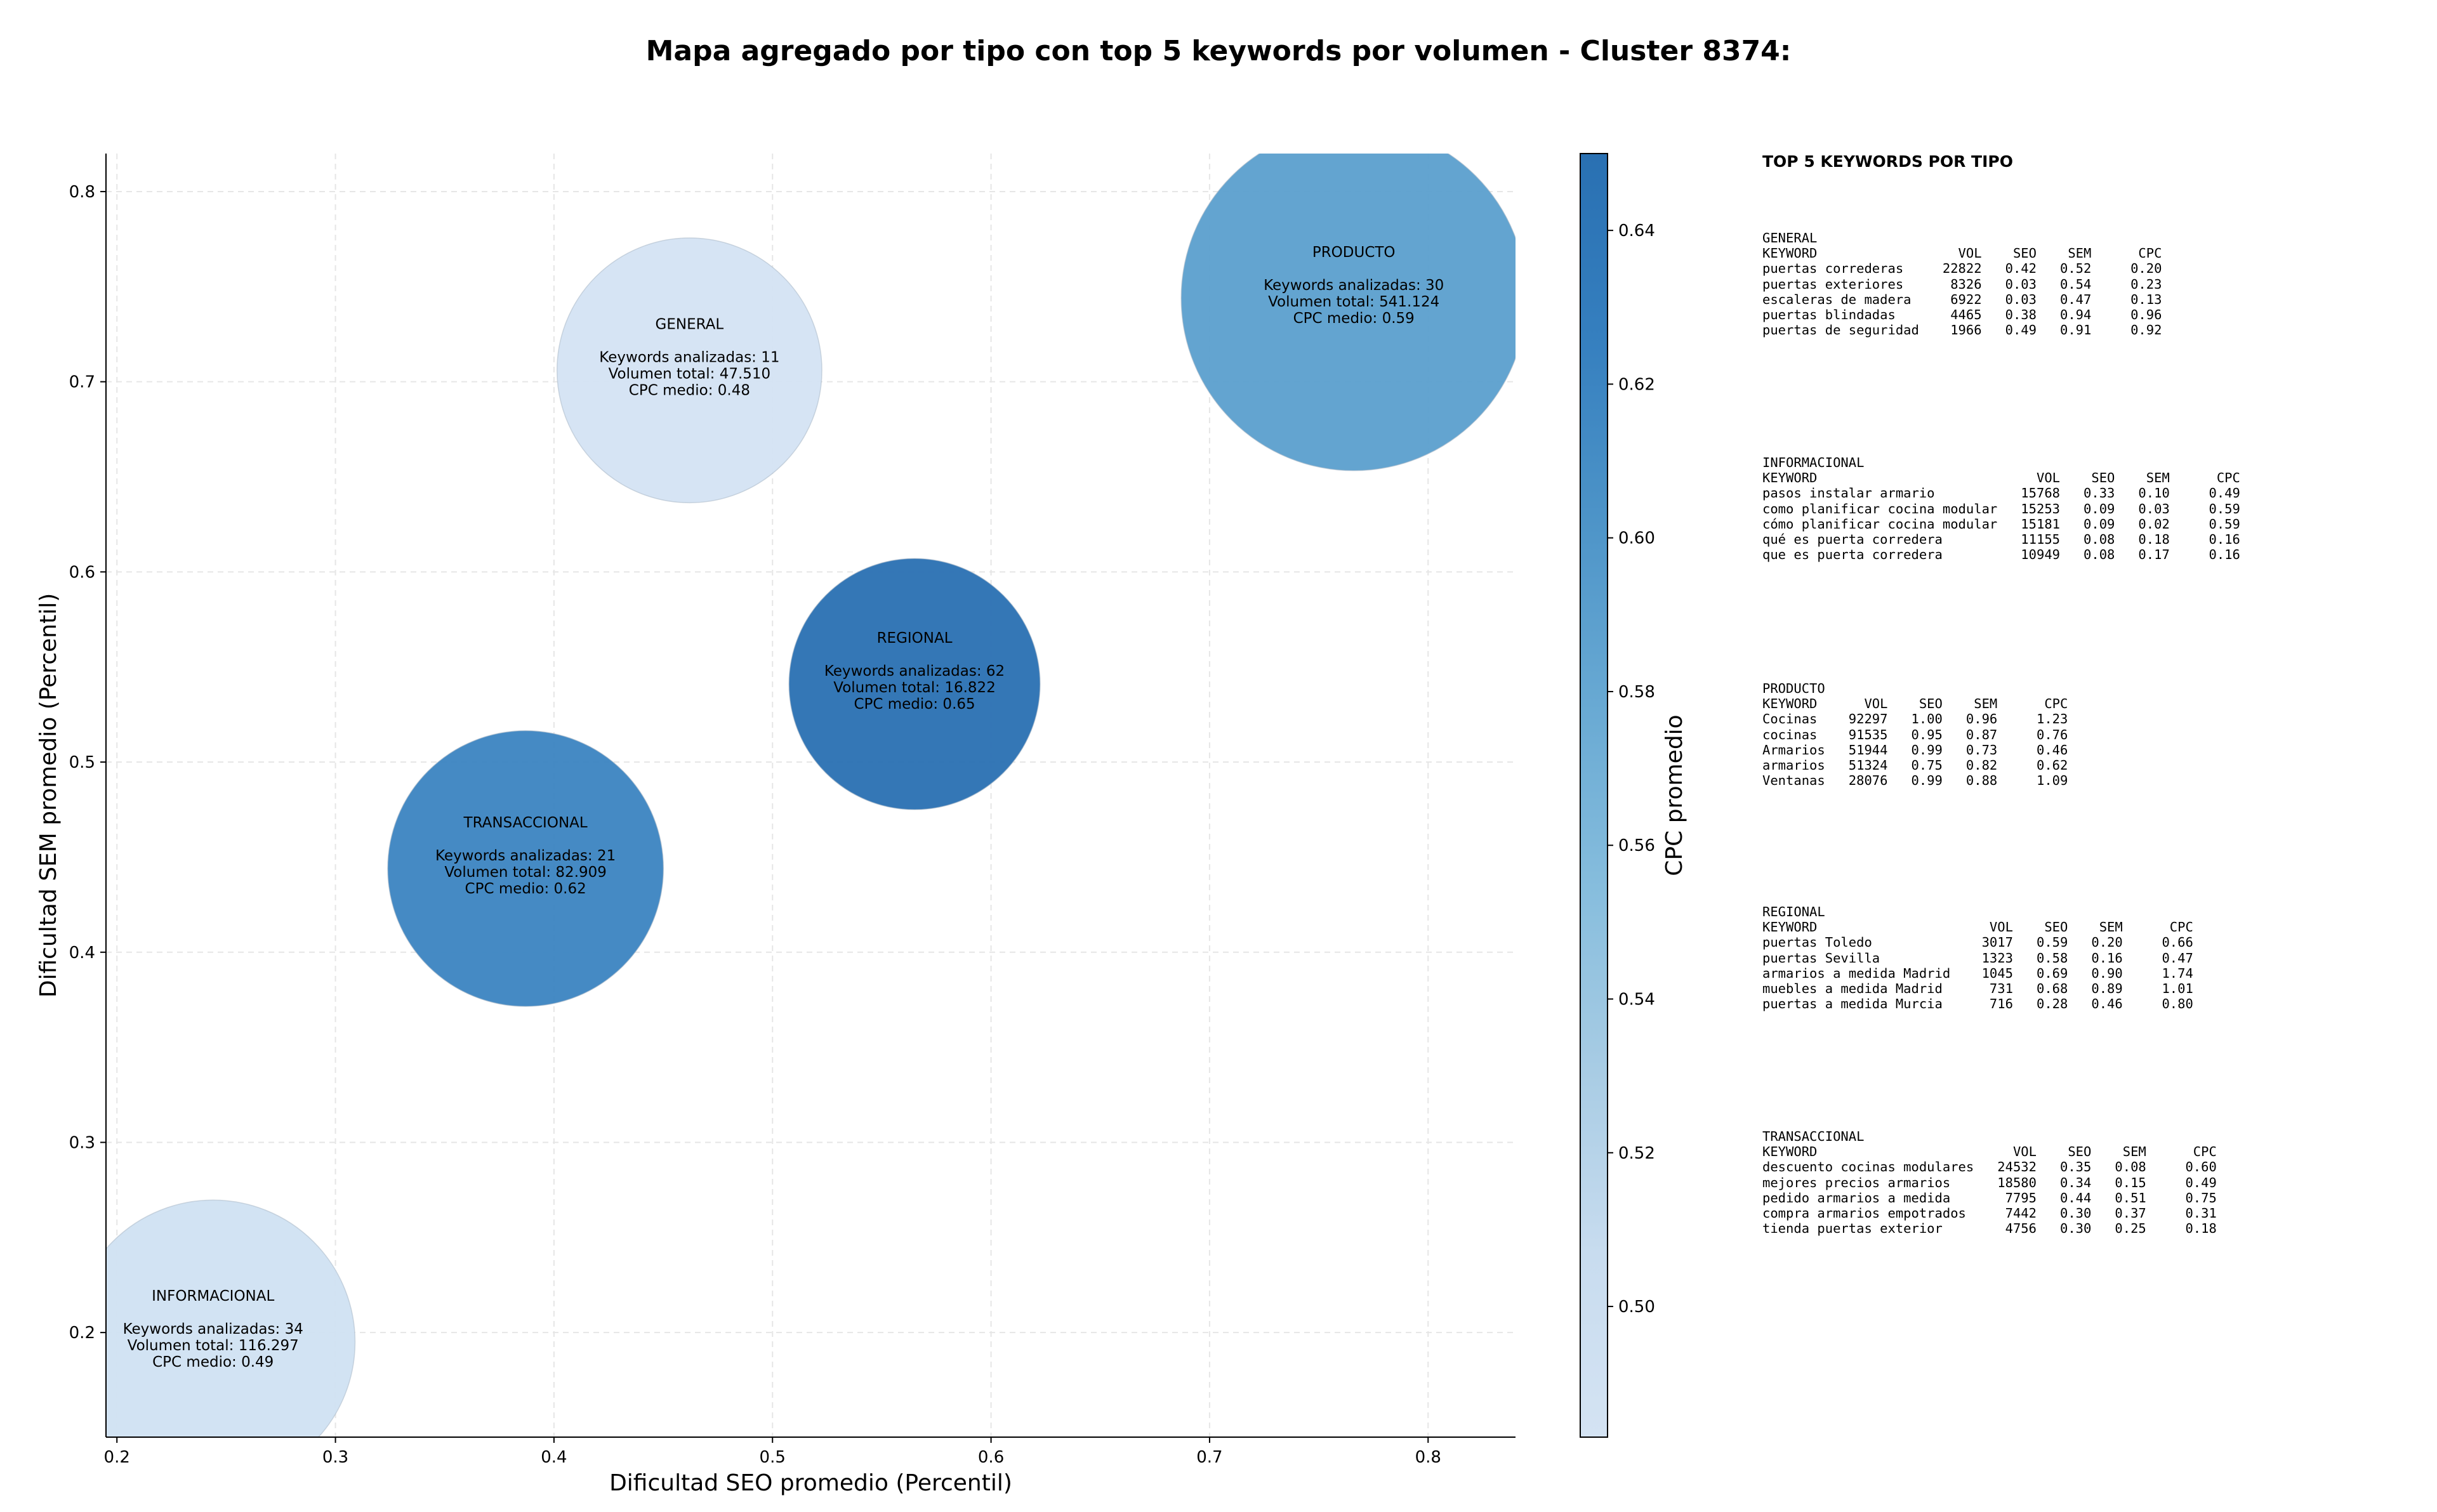 Image resolution: width=2437 pixels, height=1512 pixels. What do you see at coordinates (1793, 689) in the screenshot?
I see `keyword-table-heading: PRODUCTO` at bounding box center [1793, 689].